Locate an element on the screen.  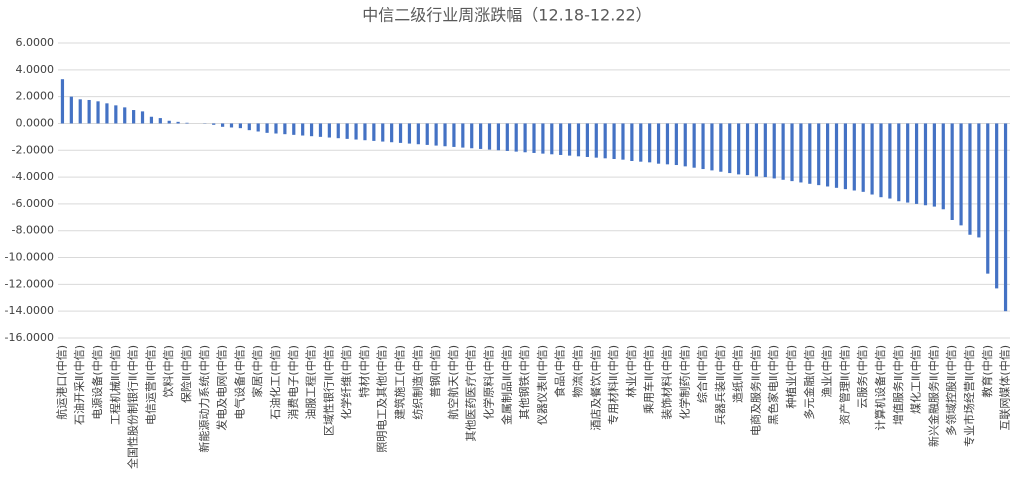
x-tick-label: 增值服务Ⅱ(中信) is located at coordinates (898, 385).